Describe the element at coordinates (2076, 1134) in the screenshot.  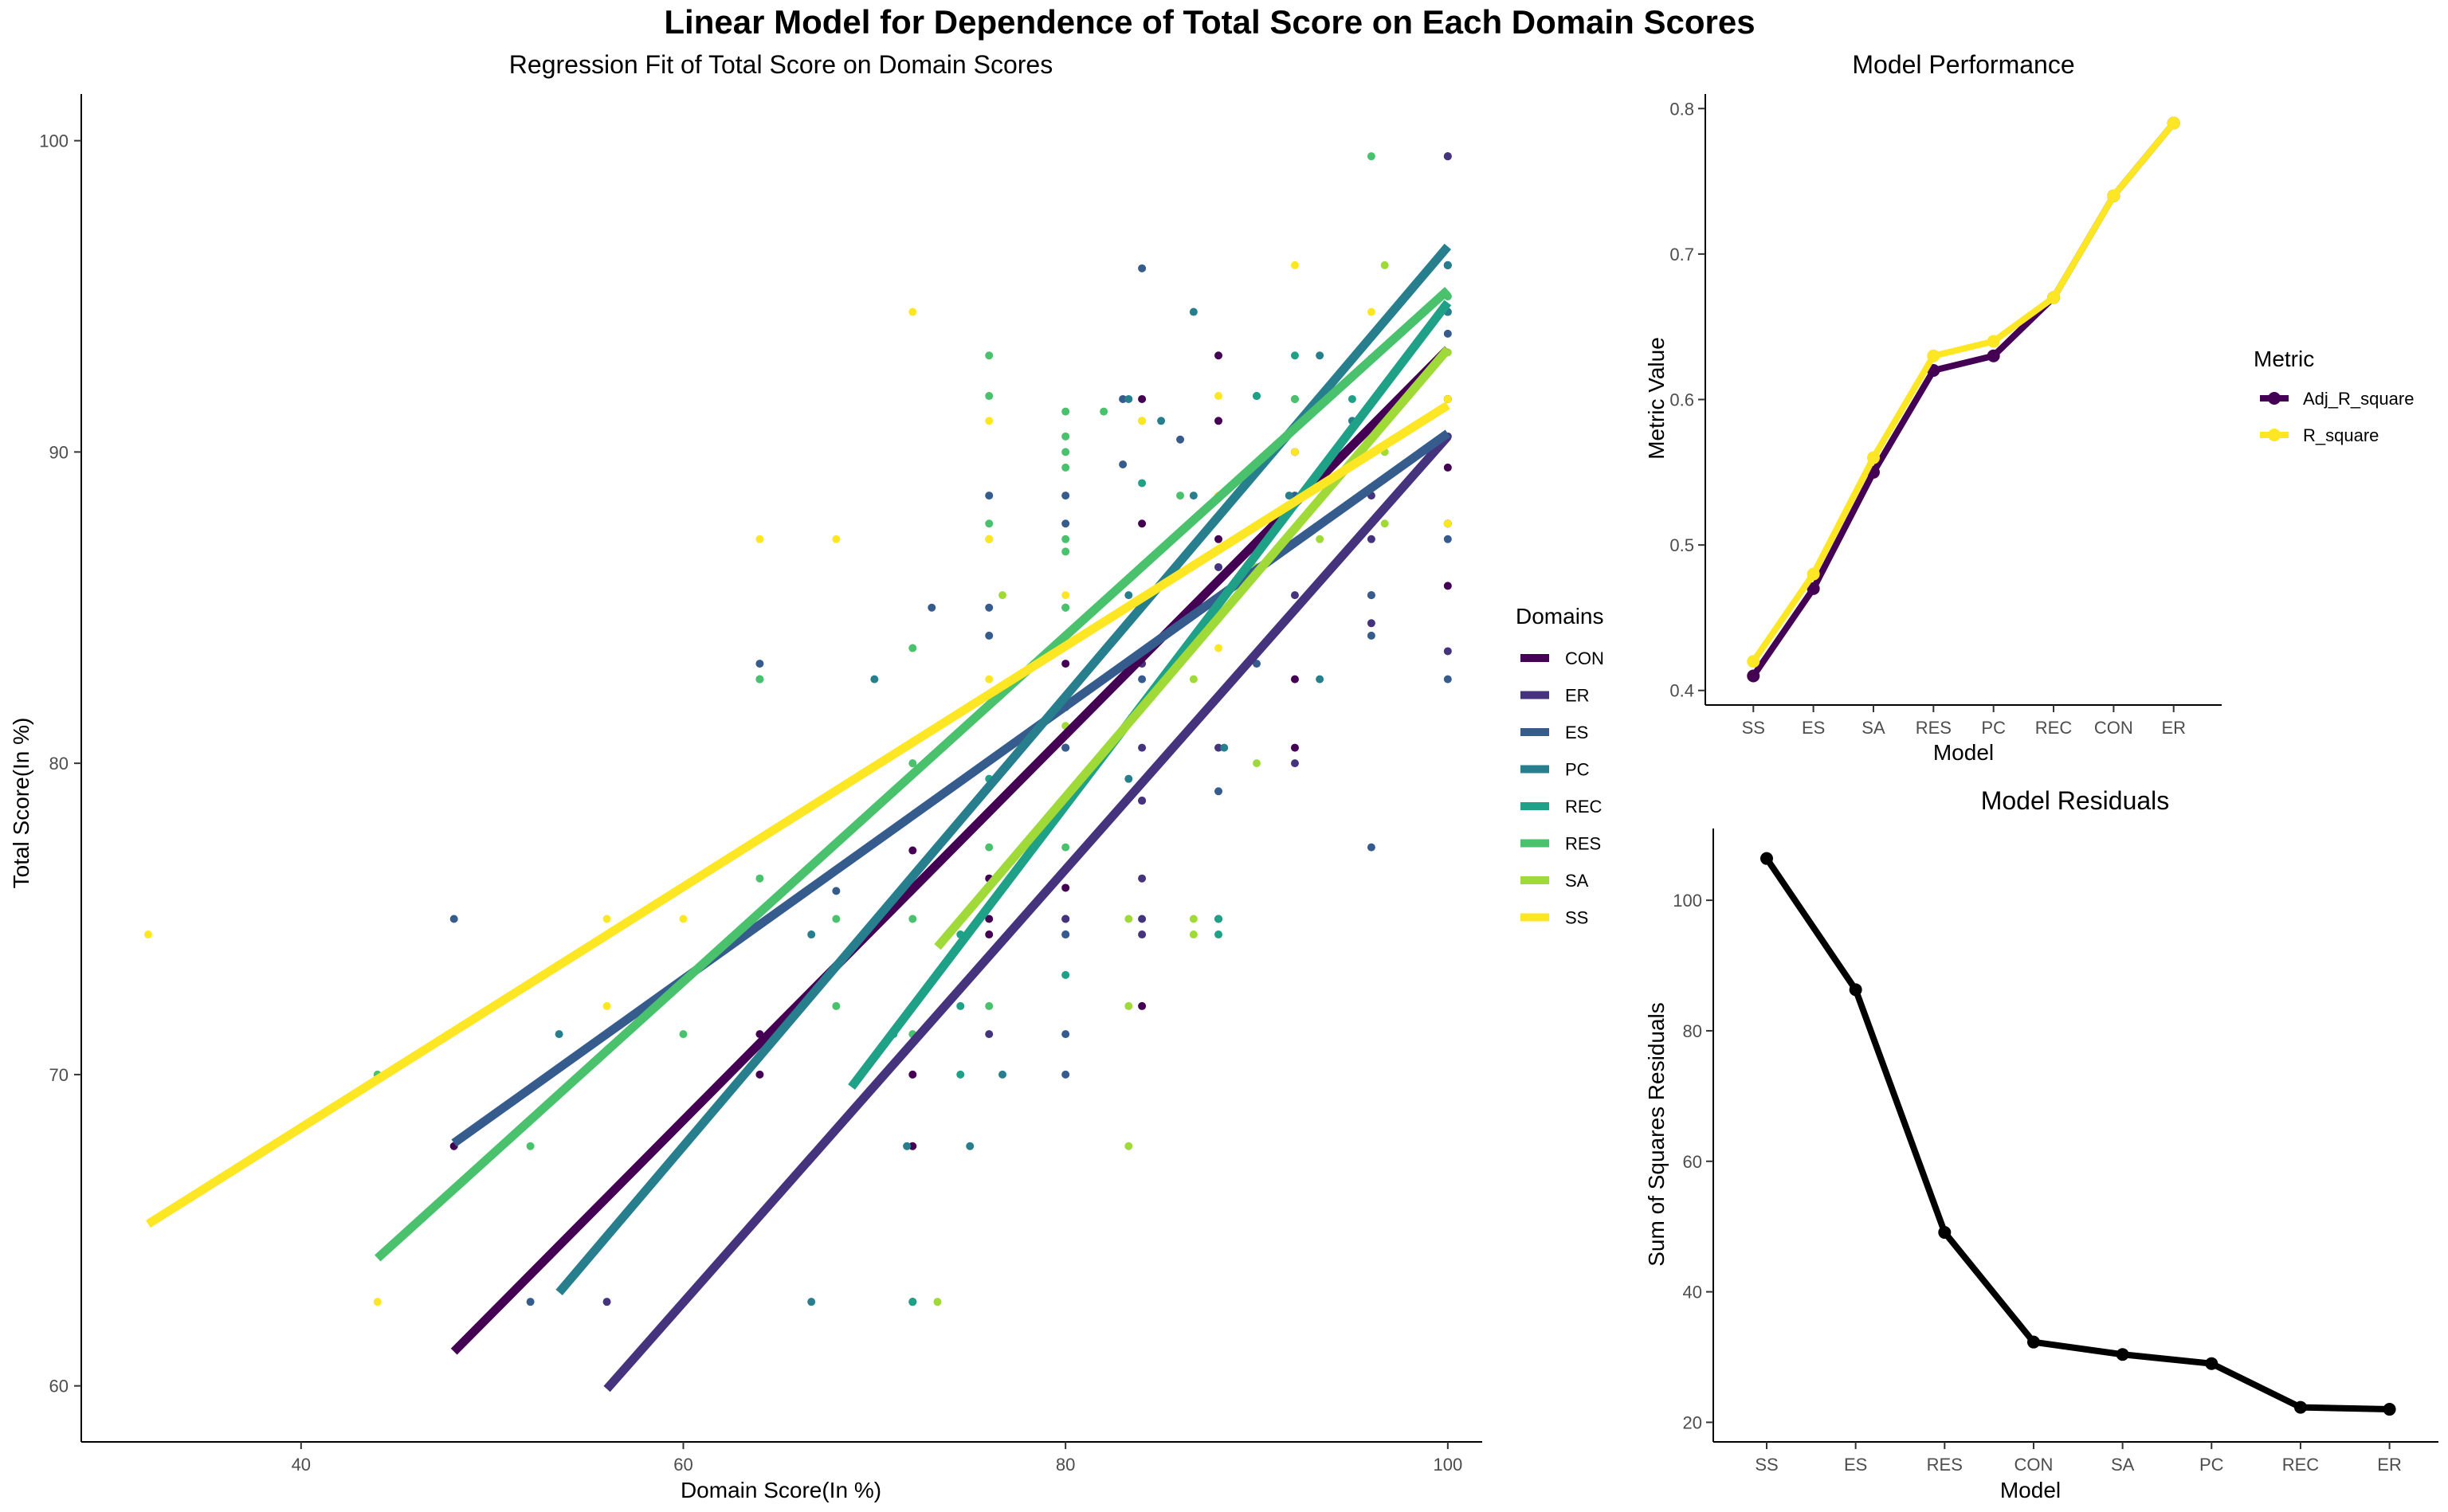
I see `residuals-line` at that location.